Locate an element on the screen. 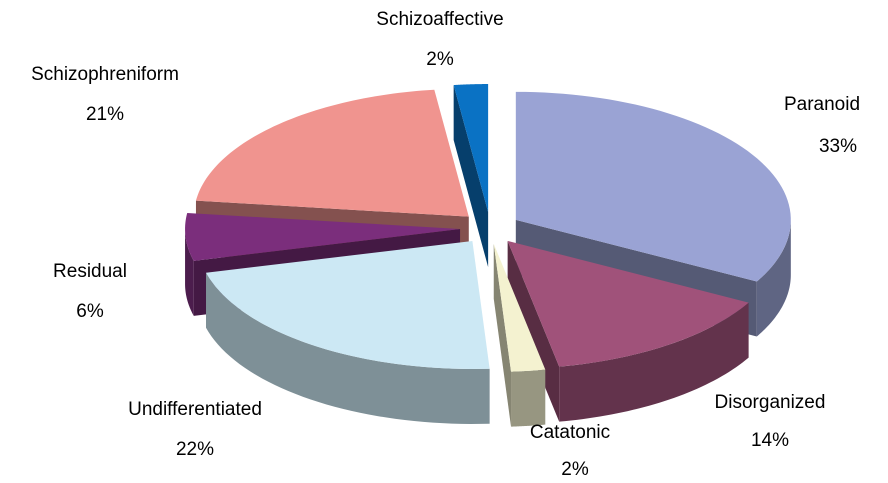  slice-label: Catatonic is located at coordinates (570, 432).